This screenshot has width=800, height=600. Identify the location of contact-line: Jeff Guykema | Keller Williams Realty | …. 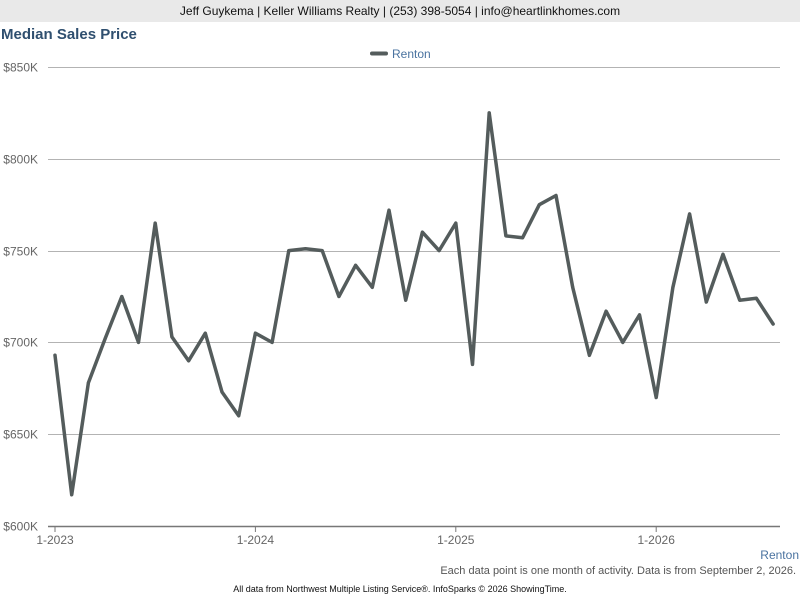
(400, 11).